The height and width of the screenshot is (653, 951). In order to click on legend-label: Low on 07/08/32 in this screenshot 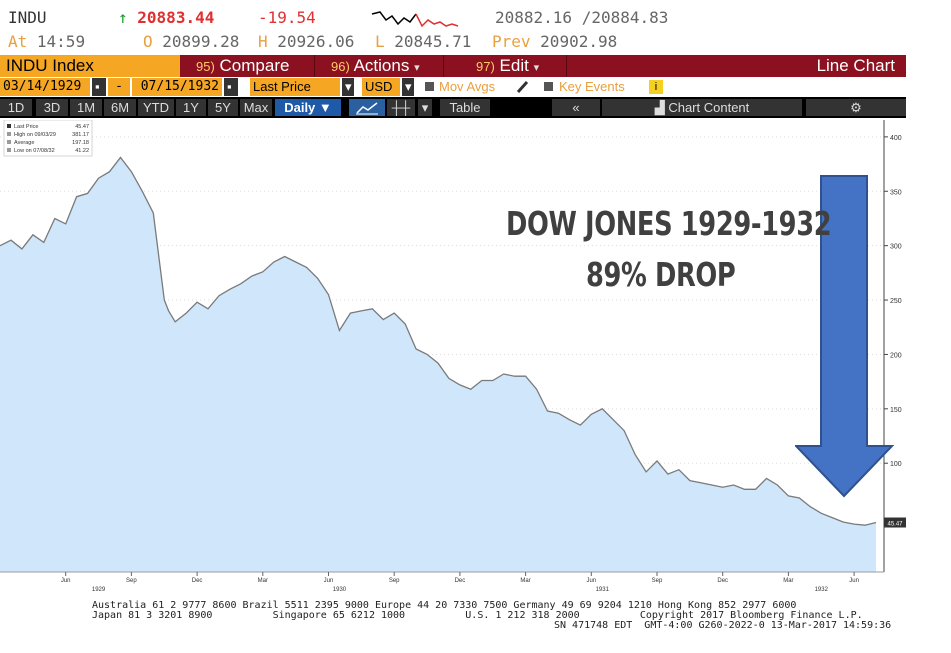, I will do `click(34, 151)`.